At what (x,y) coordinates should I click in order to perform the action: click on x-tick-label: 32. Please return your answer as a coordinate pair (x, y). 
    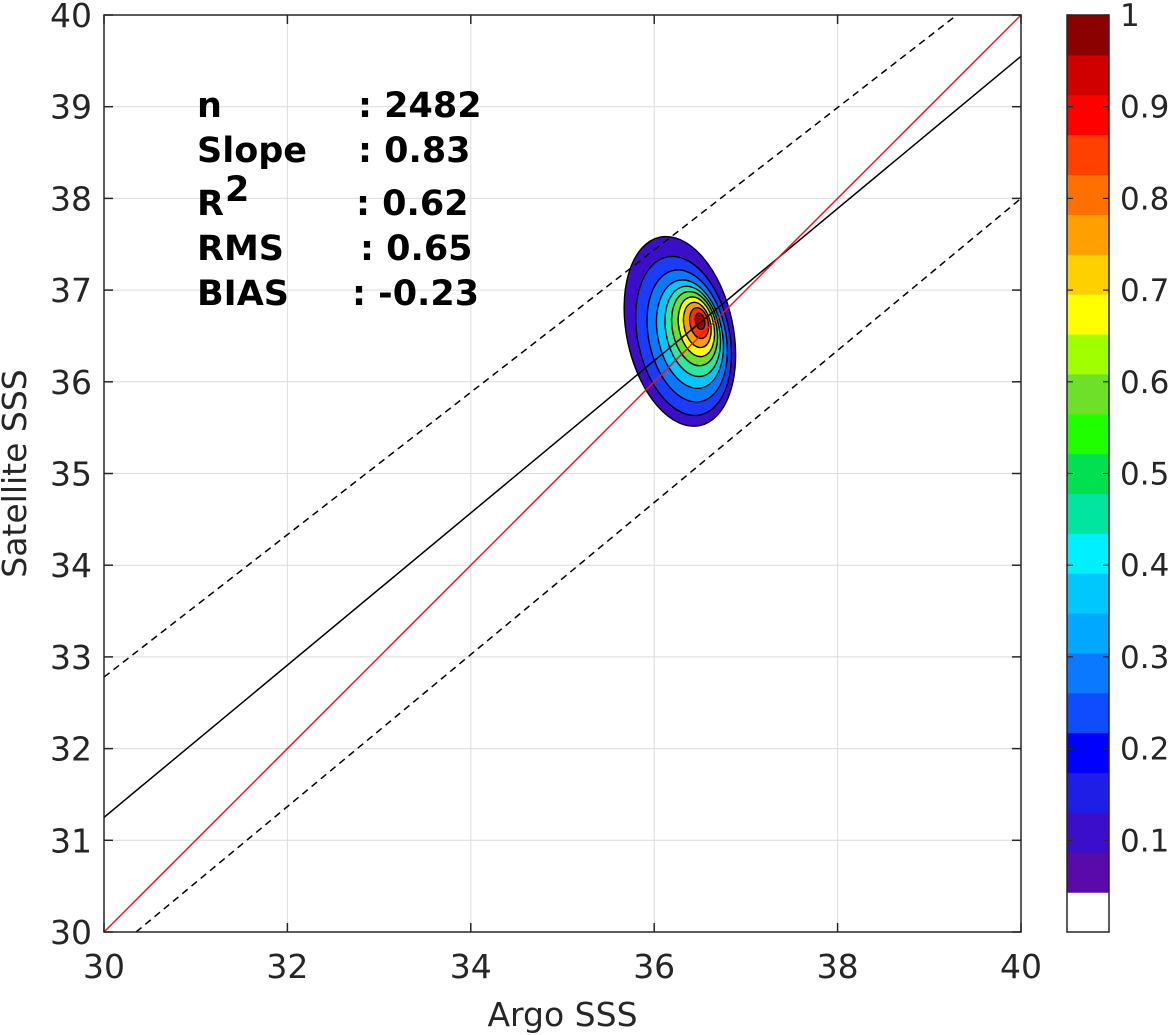
    Looking at the image, I should click on (287, 966).